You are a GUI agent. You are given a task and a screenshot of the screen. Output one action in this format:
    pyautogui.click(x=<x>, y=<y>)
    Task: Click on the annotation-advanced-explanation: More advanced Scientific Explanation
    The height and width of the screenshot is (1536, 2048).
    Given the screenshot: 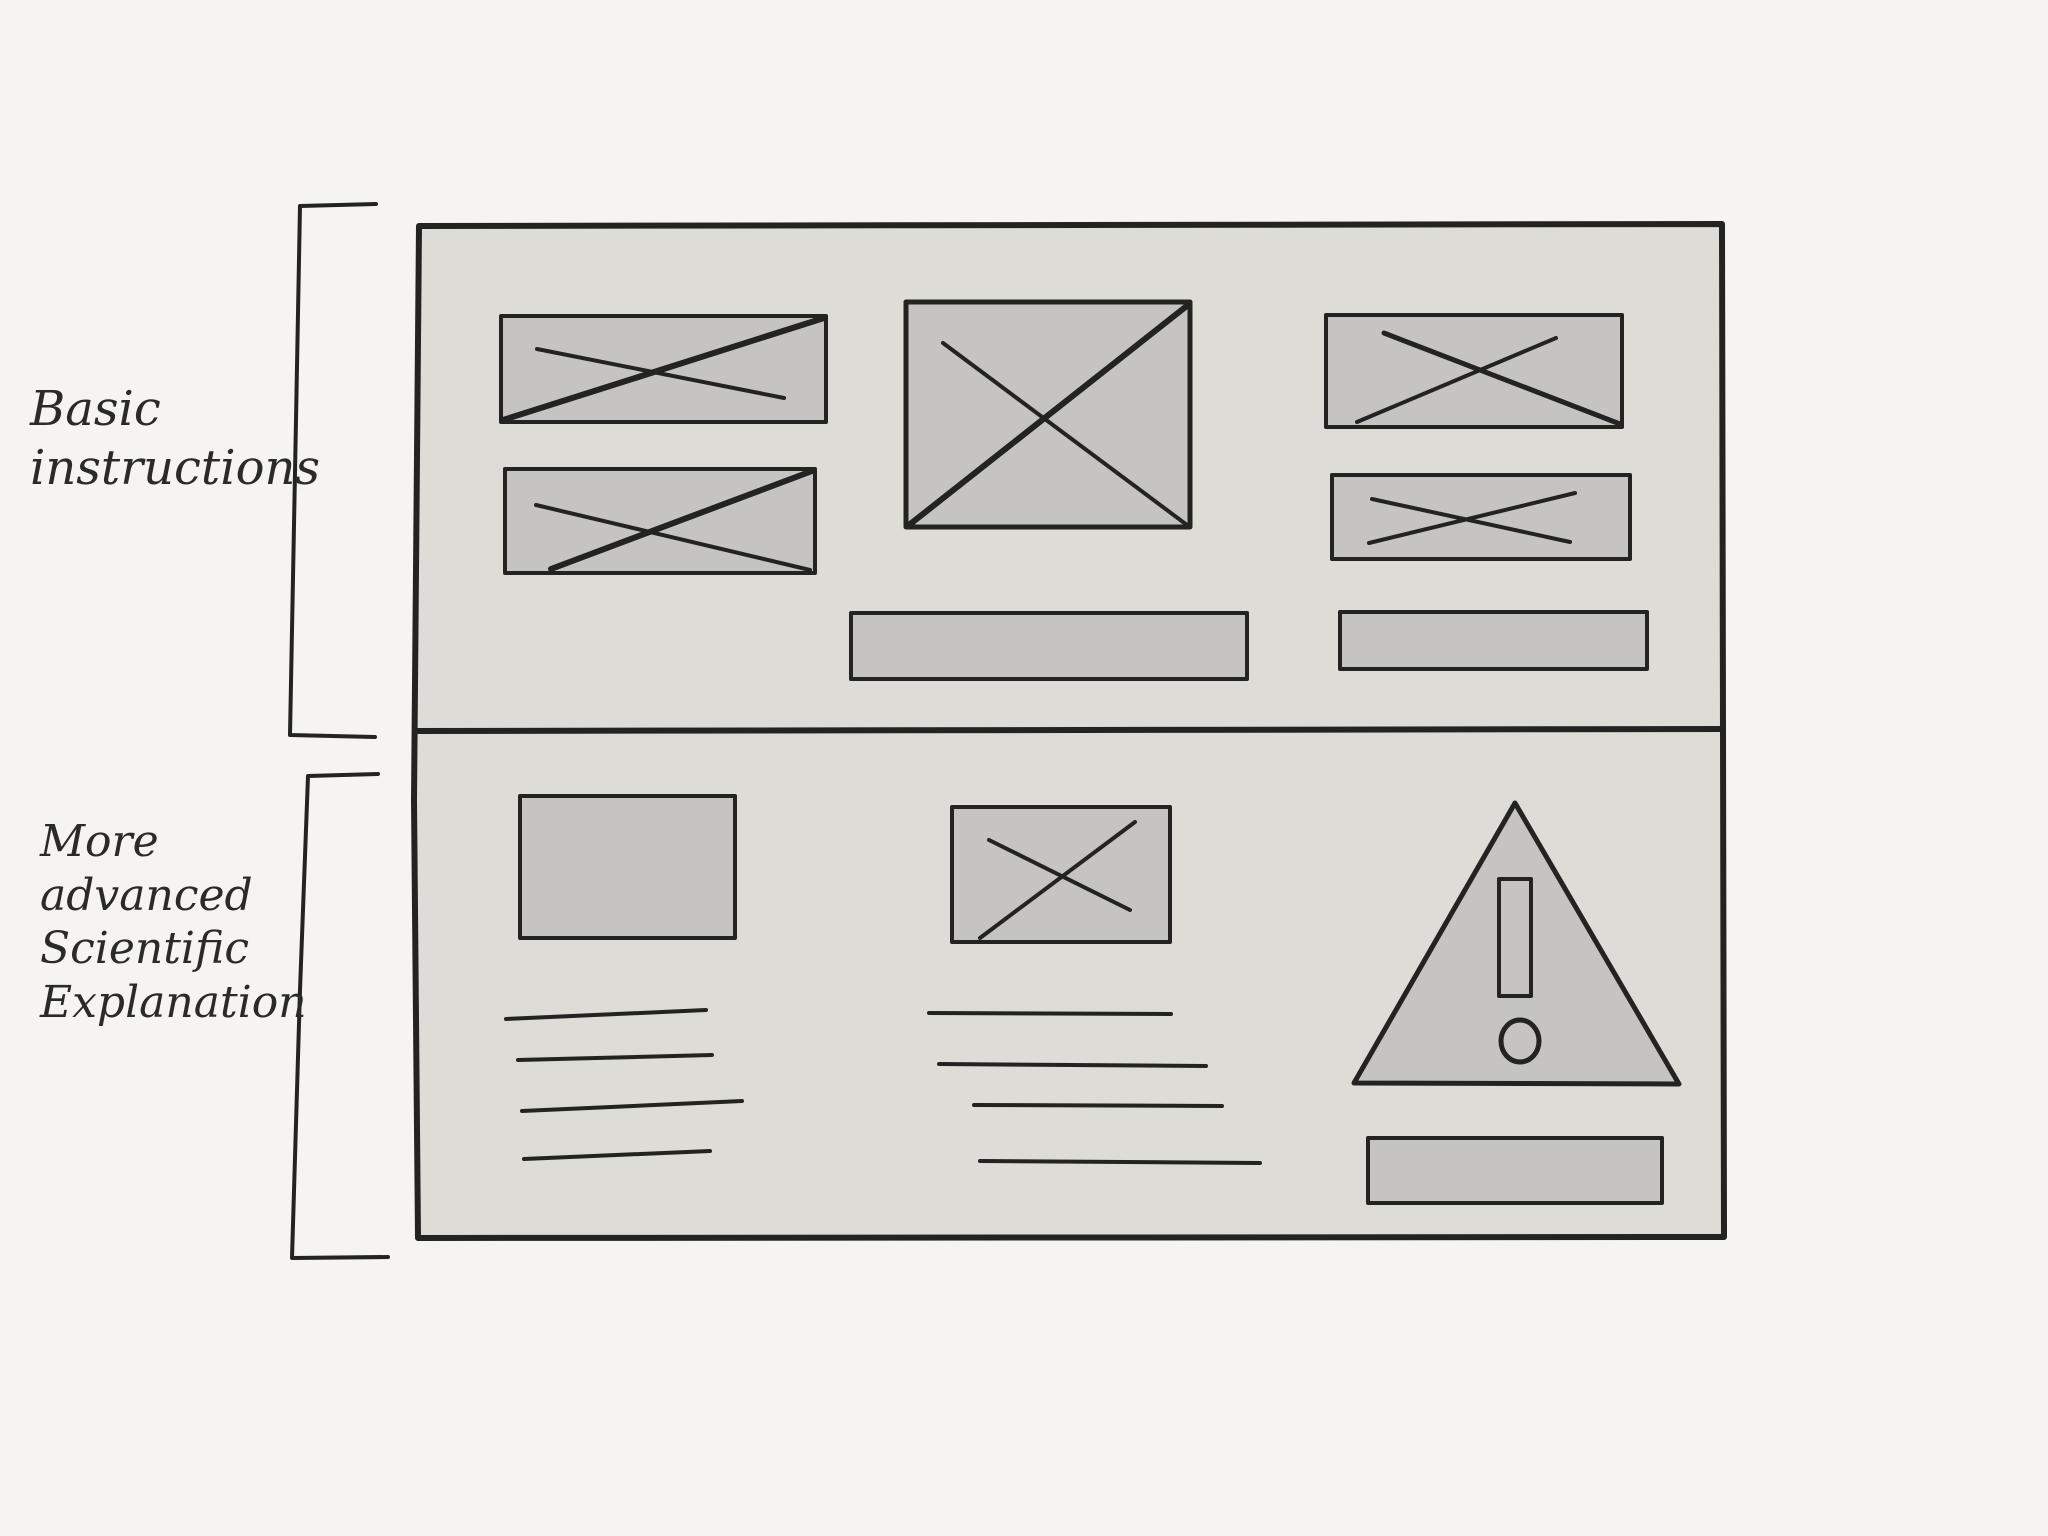 What is the action you would take?
    pyautogui.click(x=173, y=922)
    